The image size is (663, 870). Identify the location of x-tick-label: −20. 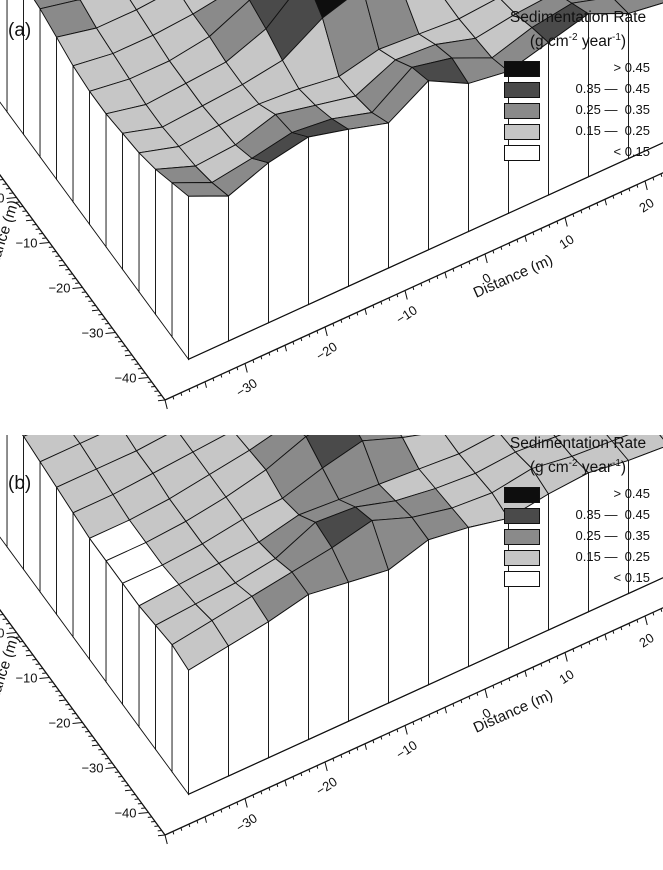
(326, 786).